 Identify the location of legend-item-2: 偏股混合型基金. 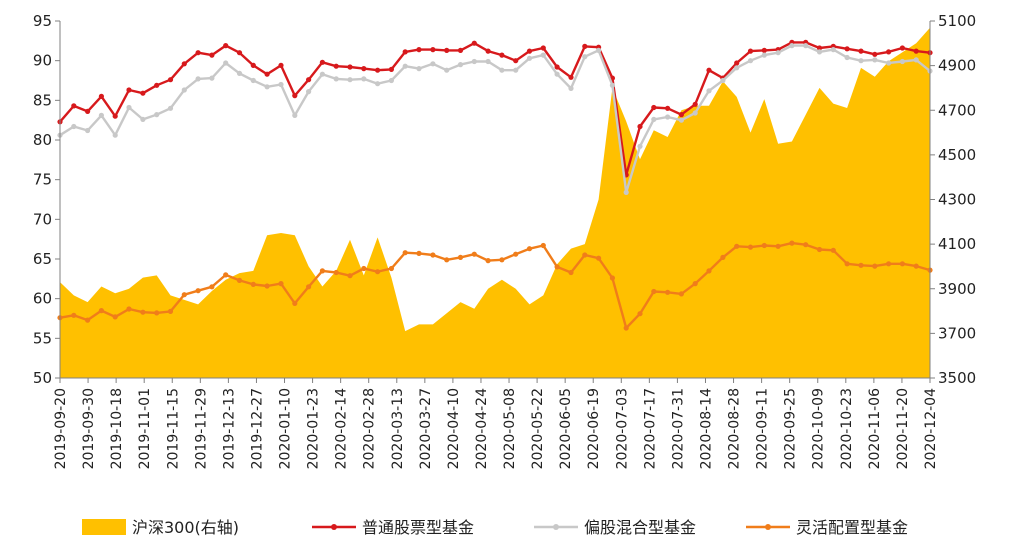
(615, 527).